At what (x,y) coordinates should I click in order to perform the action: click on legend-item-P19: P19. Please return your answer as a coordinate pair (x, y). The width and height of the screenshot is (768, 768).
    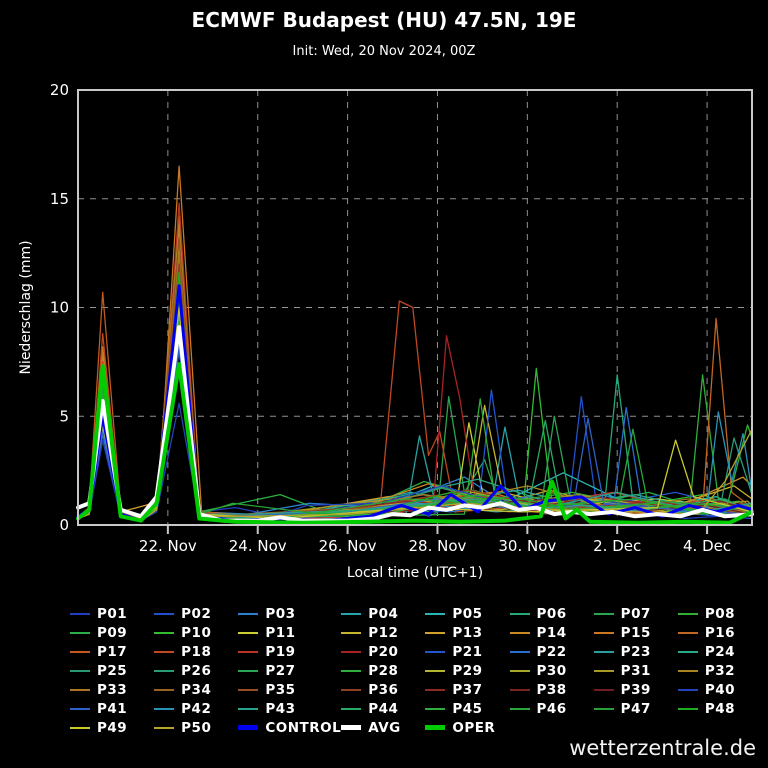
    Looking at the image, I should click on (289, 652).